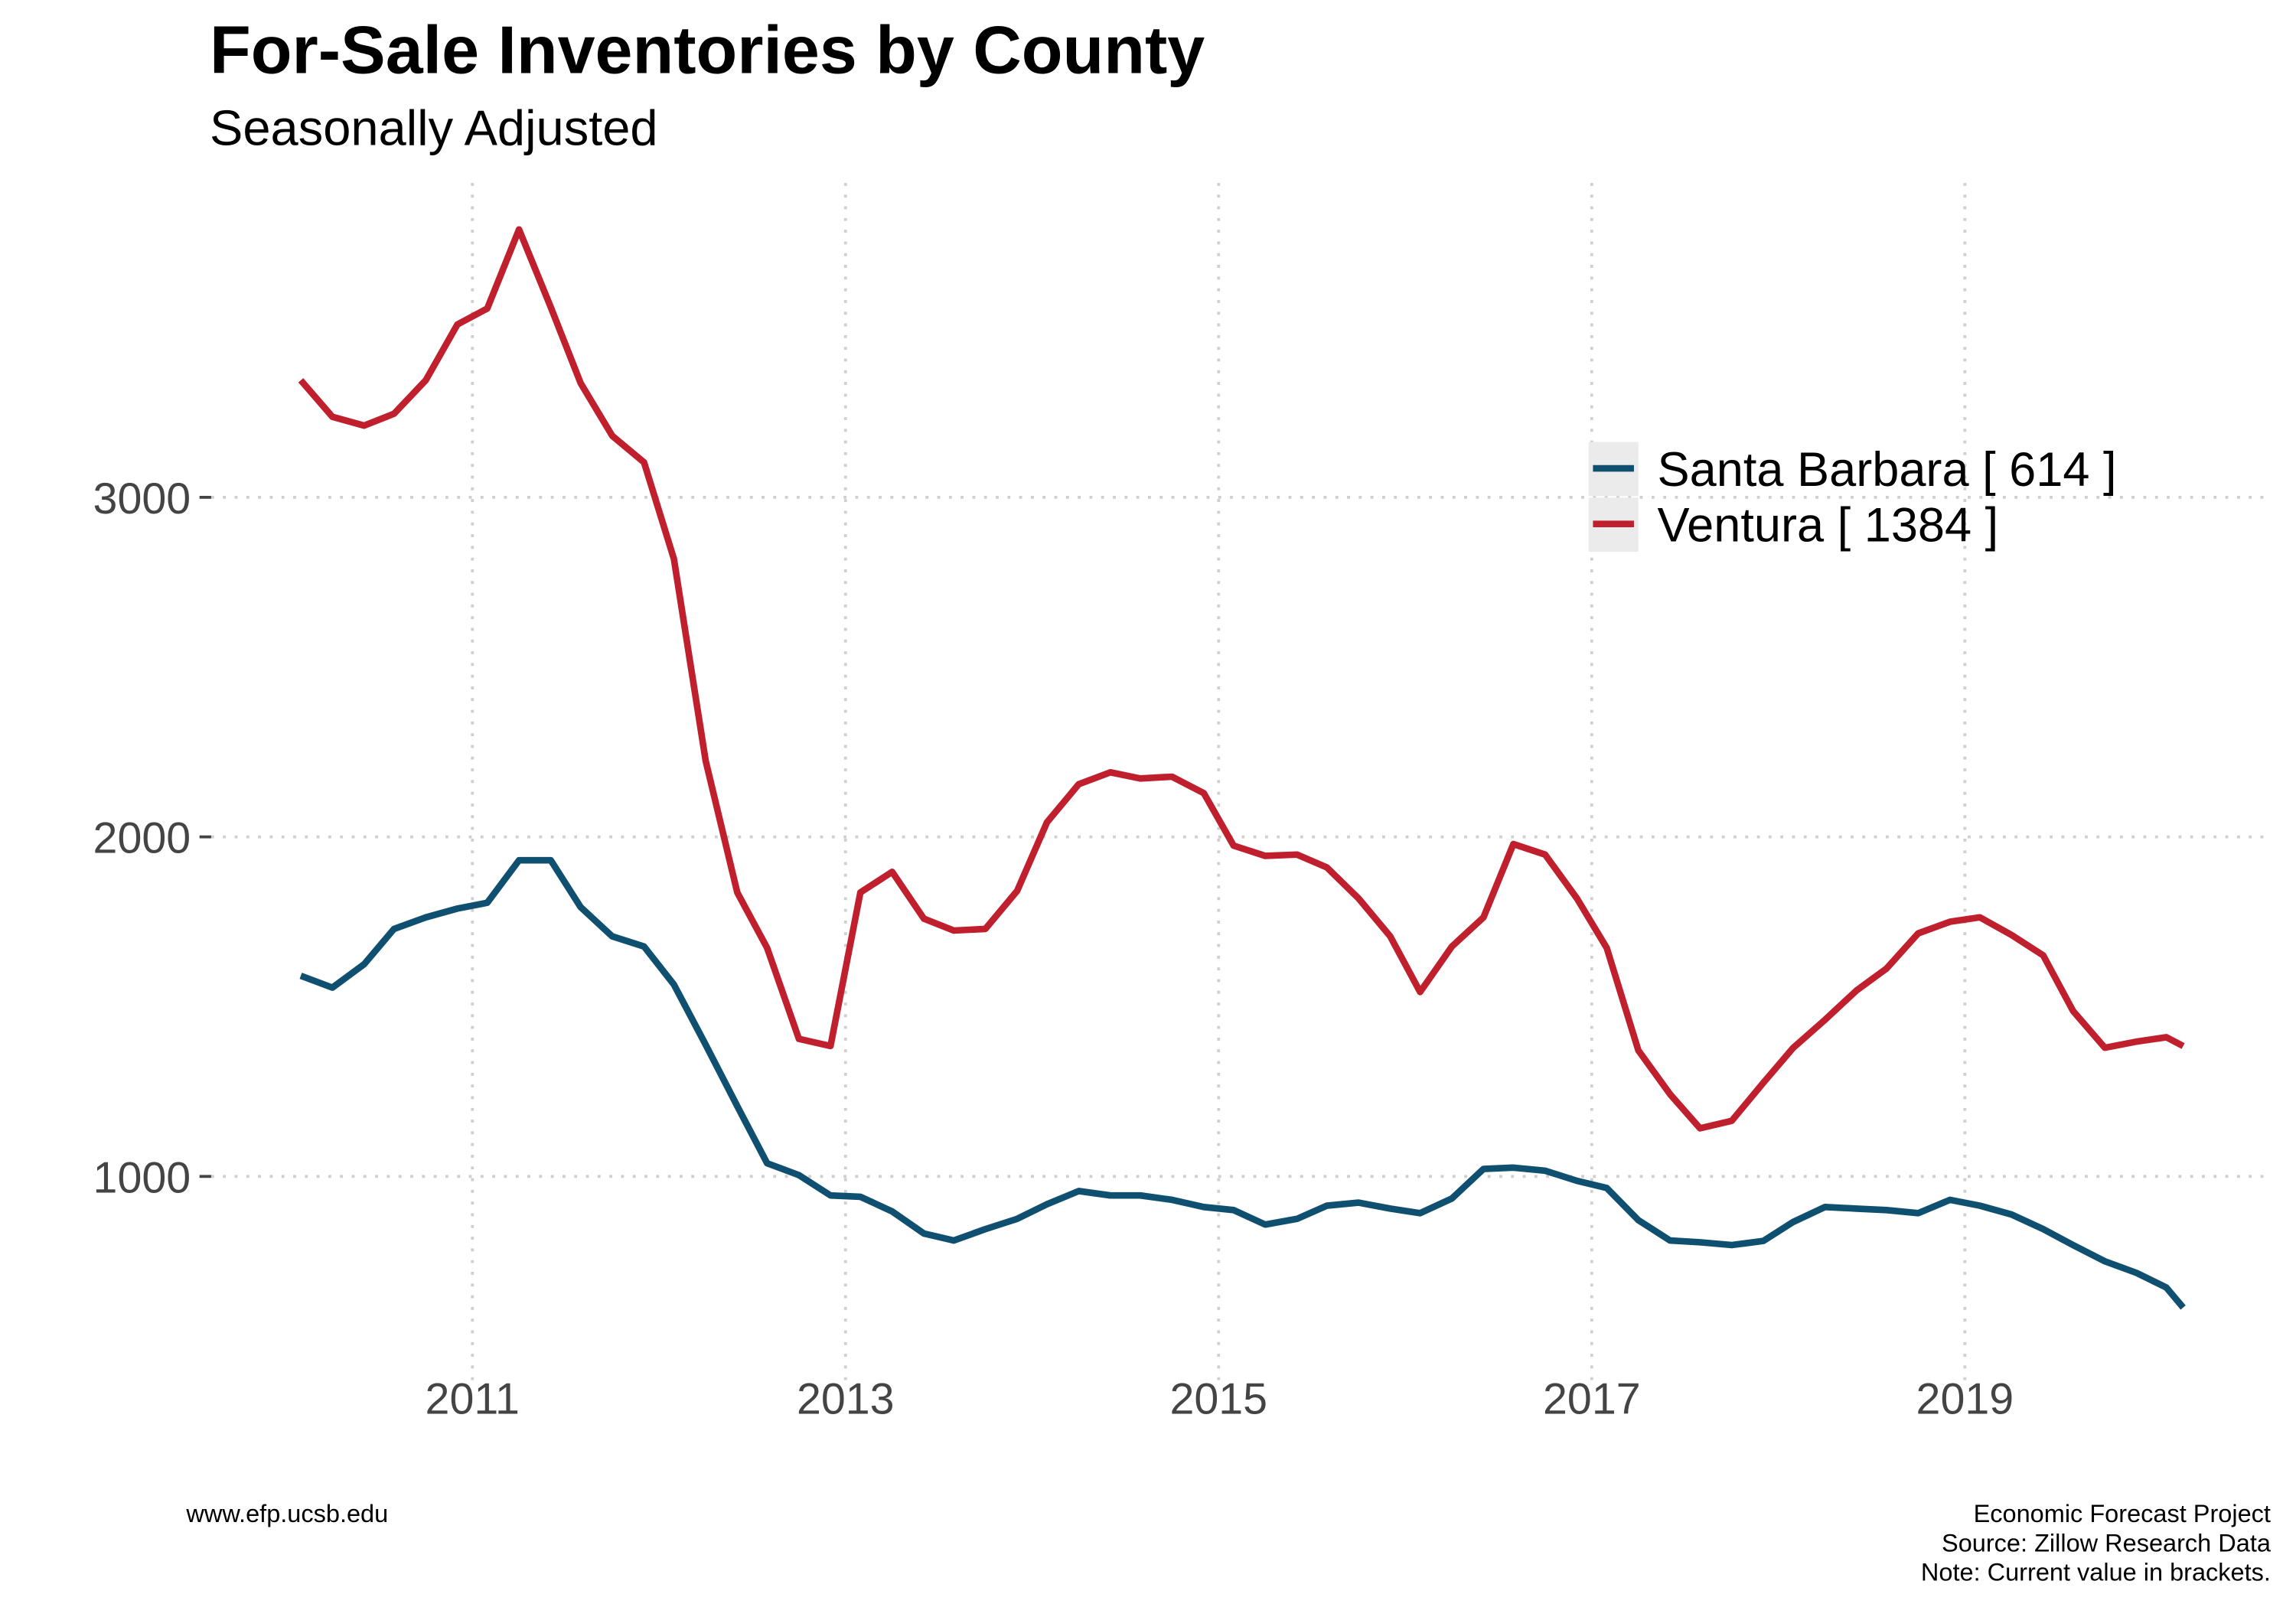 This screenshot has width=2296, height=1607. I want to click on x-tick-label: 2013, so click(846, 1399).